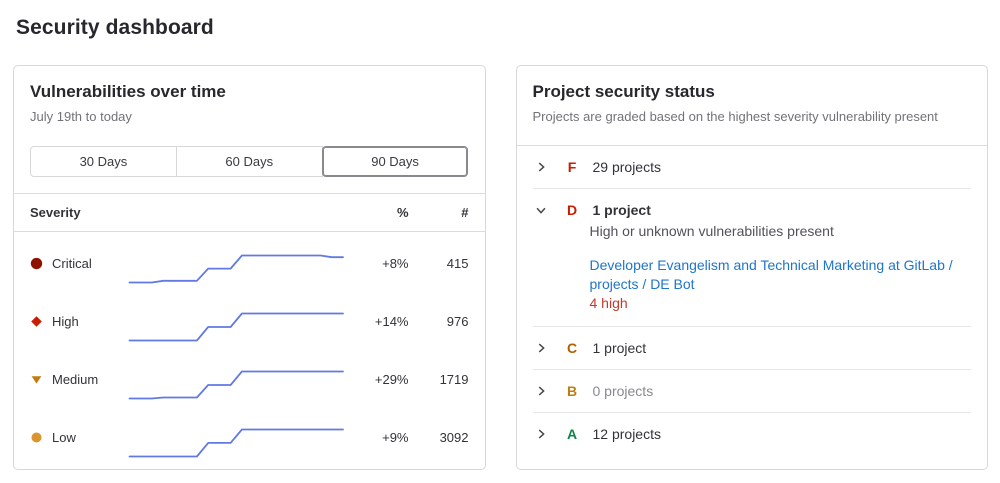 This screenshot has height=483, width=1000. I want to click on grade-a-row: A 12 projects, so click(752, 434).